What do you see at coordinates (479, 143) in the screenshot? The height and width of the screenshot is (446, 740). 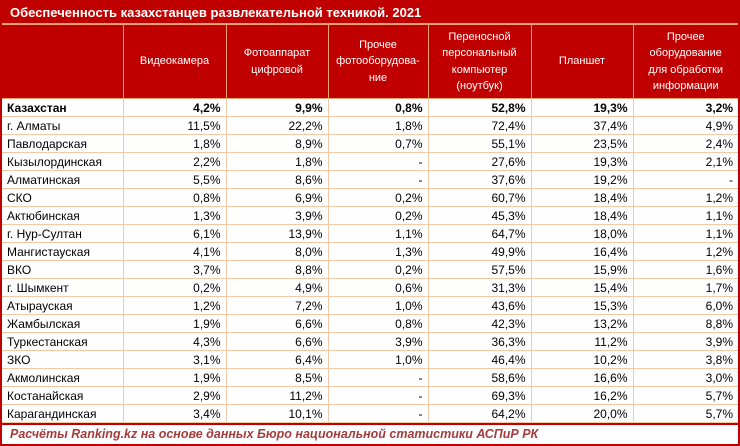 I see `value-cell: 55,1%` at bounding box center [479, 143].